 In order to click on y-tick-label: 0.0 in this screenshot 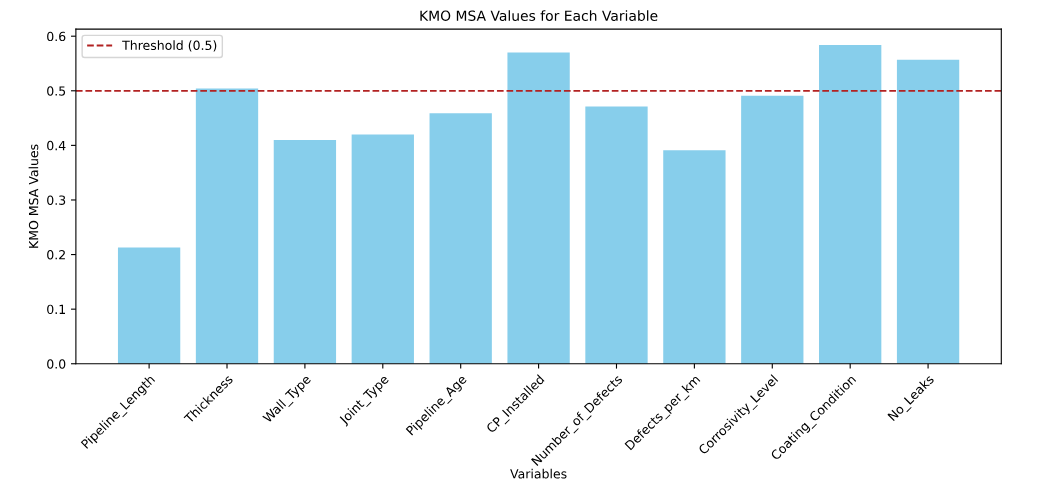, I will do `click(56, 364)`.